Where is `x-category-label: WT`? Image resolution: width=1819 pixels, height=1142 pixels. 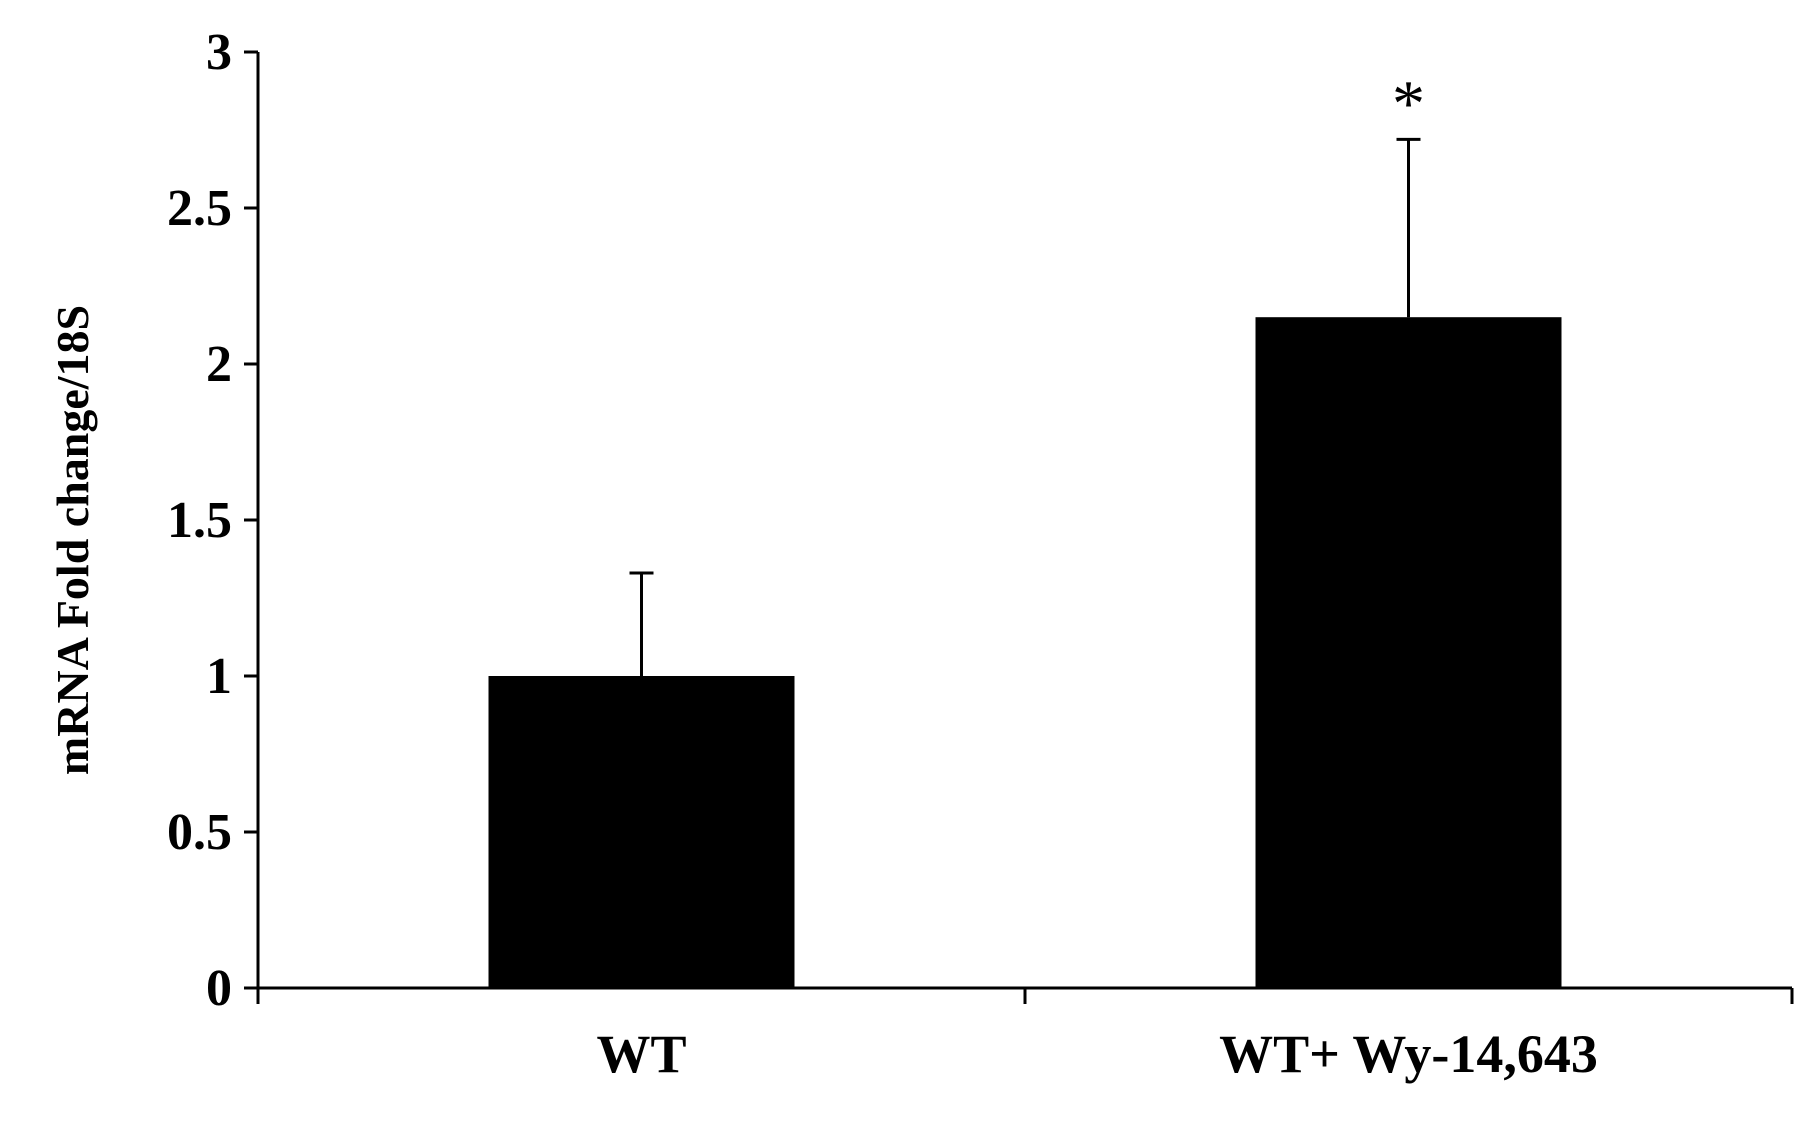 x-category-label: WT is located at coordinates (641, 1054).